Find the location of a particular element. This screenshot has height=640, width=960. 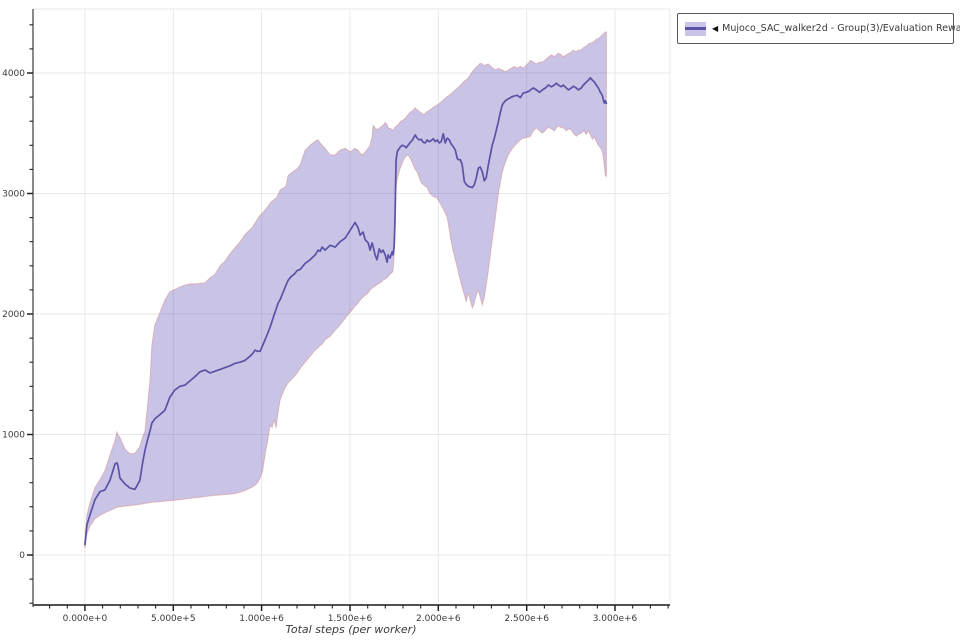

svg-text: 5.000e+5 is located at coordinates (173, 619).